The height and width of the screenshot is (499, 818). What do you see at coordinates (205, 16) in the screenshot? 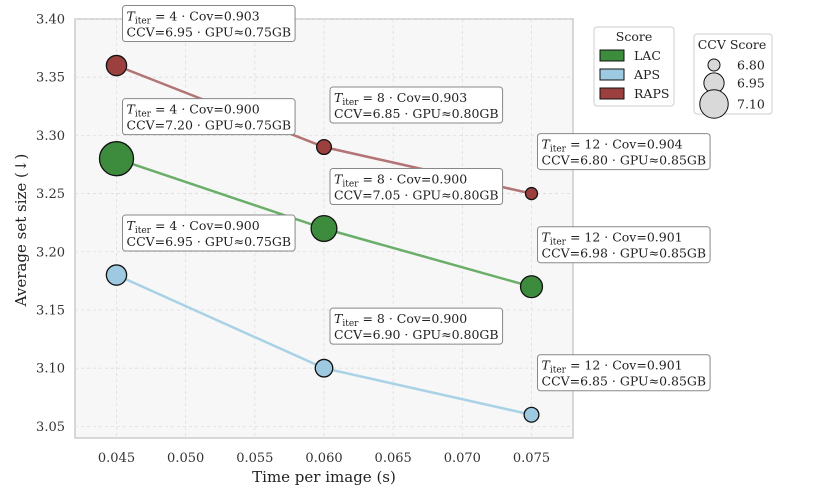
I see `annotation-params: = 4 · Cov=0.903` at bounding box center [205, 16].